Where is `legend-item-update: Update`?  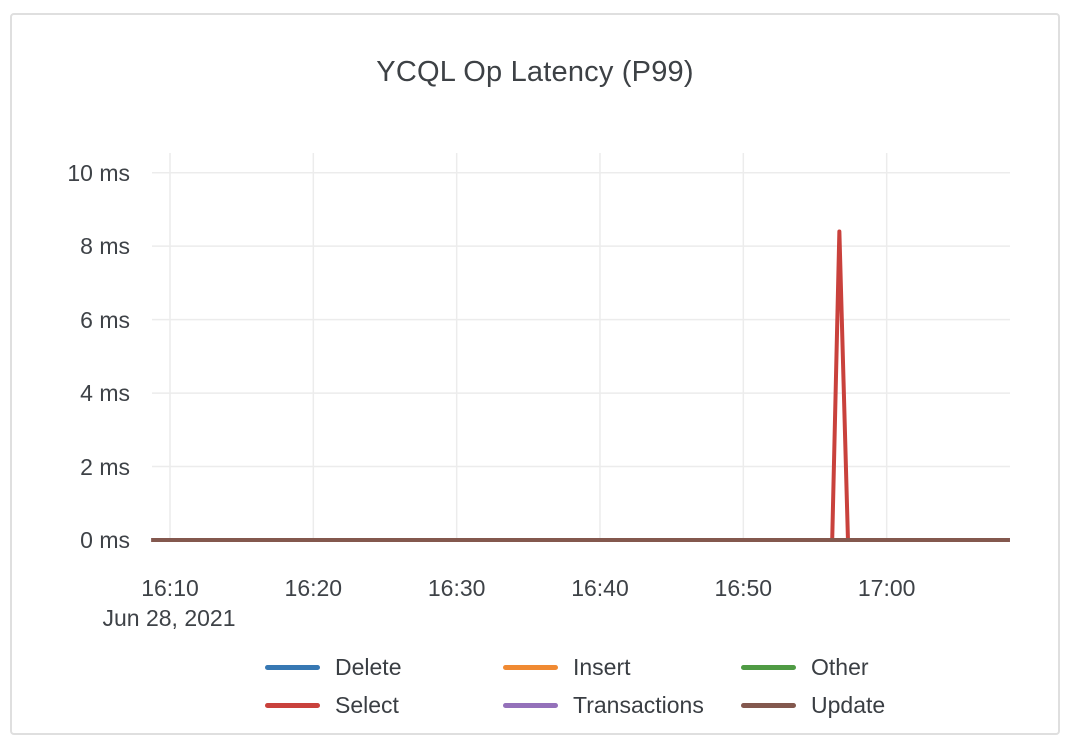 legend-item-update: Update is located at coordinates (860, 705).